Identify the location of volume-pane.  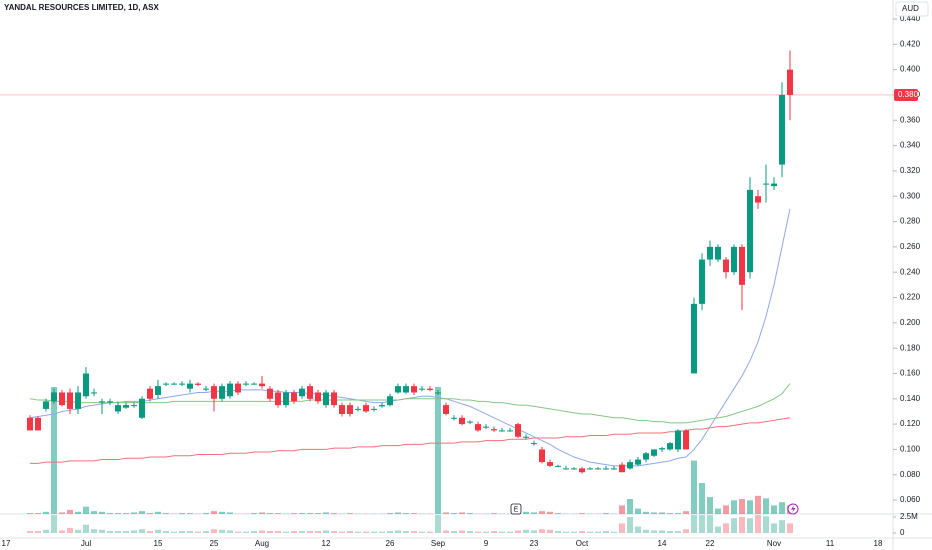
(410, 524).